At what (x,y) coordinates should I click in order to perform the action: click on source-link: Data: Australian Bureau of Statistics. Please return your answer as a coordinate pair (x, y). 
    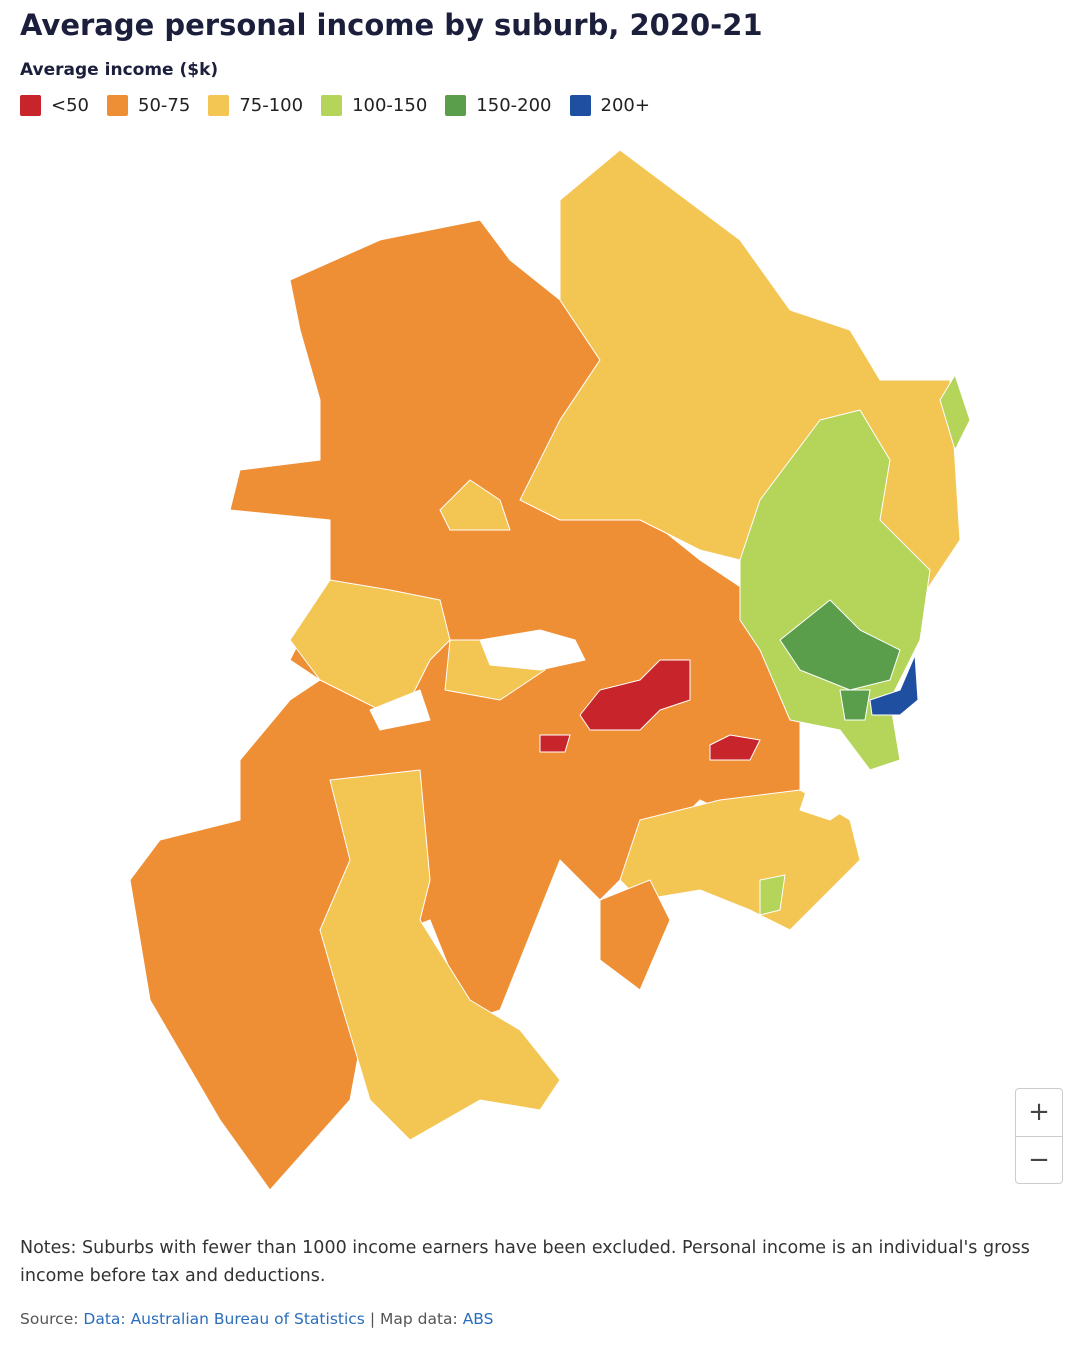
    Looking at the image, I should click on (224, 1319).